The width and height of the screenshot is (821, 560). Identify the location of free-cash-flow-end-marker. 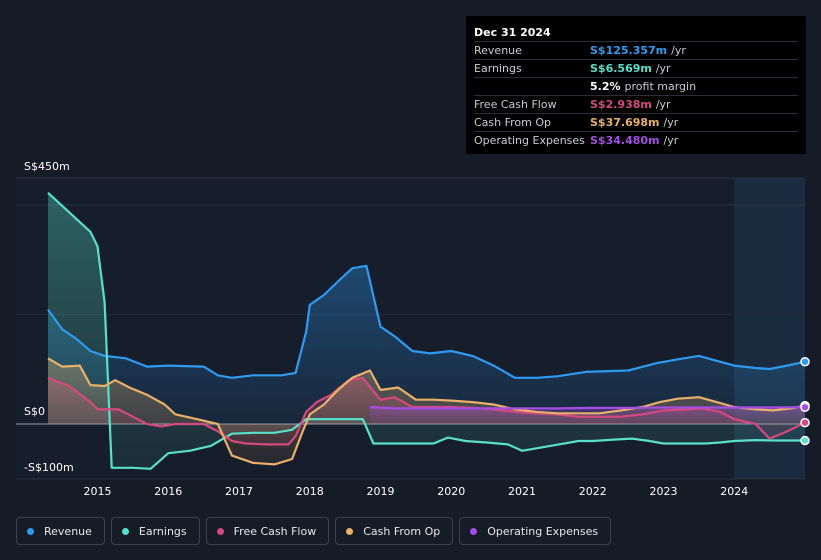
(805, 422).